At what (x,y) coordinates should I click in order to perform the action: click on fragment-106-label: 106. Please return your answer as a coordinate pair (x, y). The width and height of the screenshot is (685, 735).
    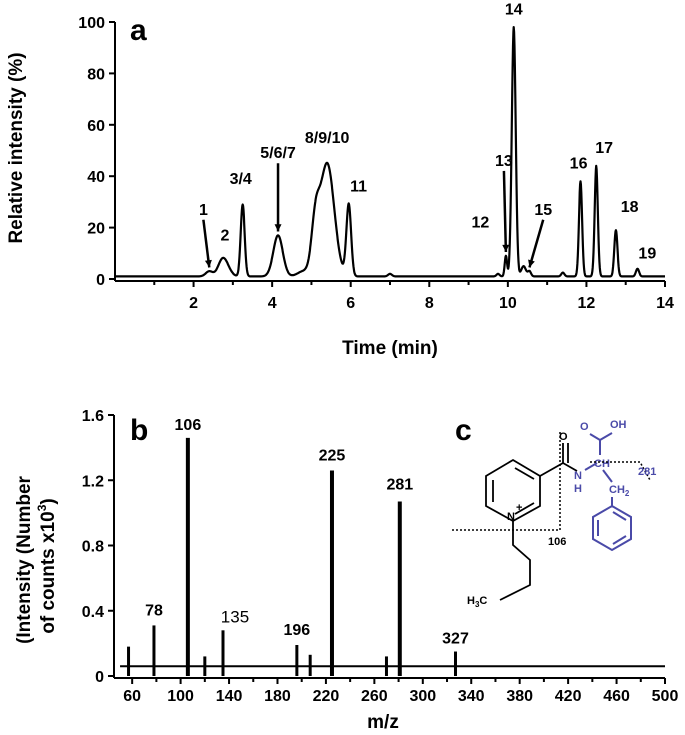
    Looking at the image, I should click on (557, 542).